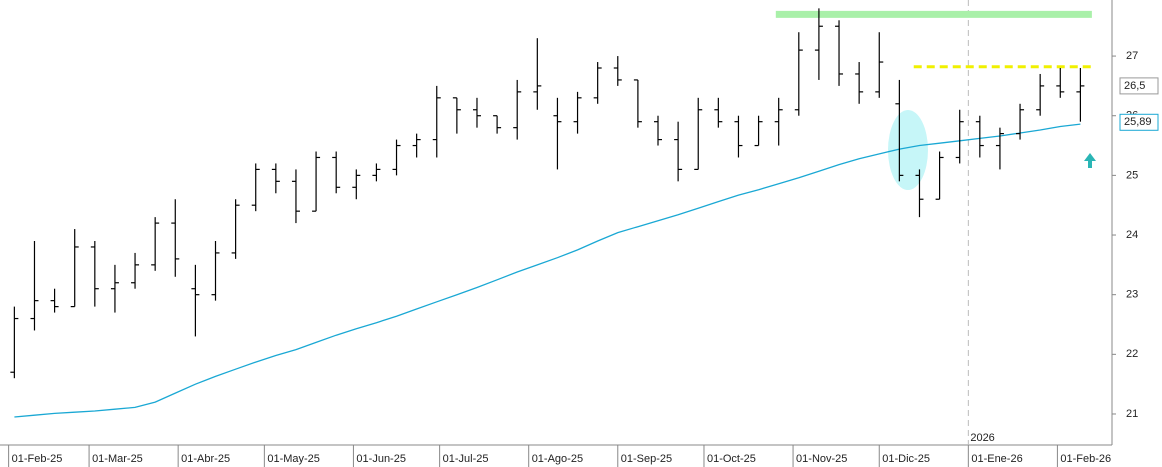 Image resolution: width=1162 pixels, height=467 pixels. Describe the element at coordinates (1132, 354) in the screenshot. I see `y-tick-label: 22` at that location.